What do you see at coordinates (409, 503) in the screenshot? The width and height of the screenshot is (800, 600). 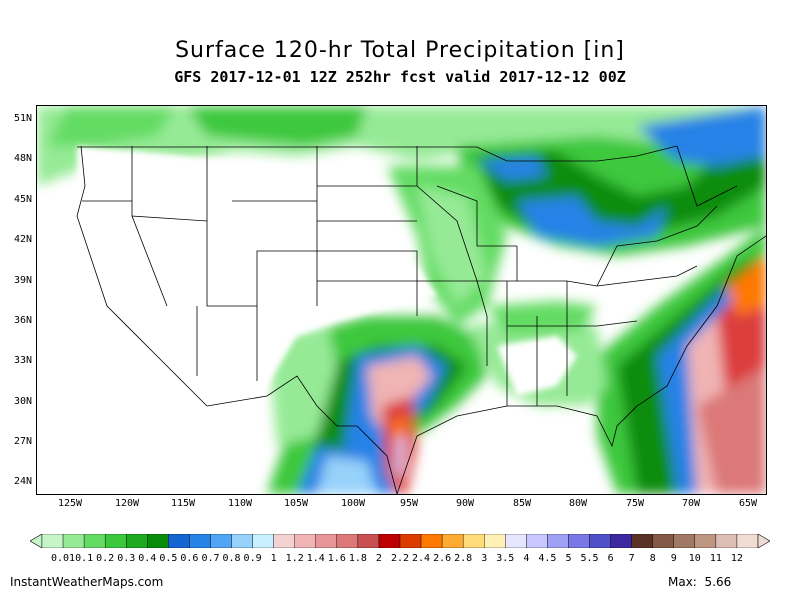 I see `lon-label: 95W` at bounding box center [409, 503].